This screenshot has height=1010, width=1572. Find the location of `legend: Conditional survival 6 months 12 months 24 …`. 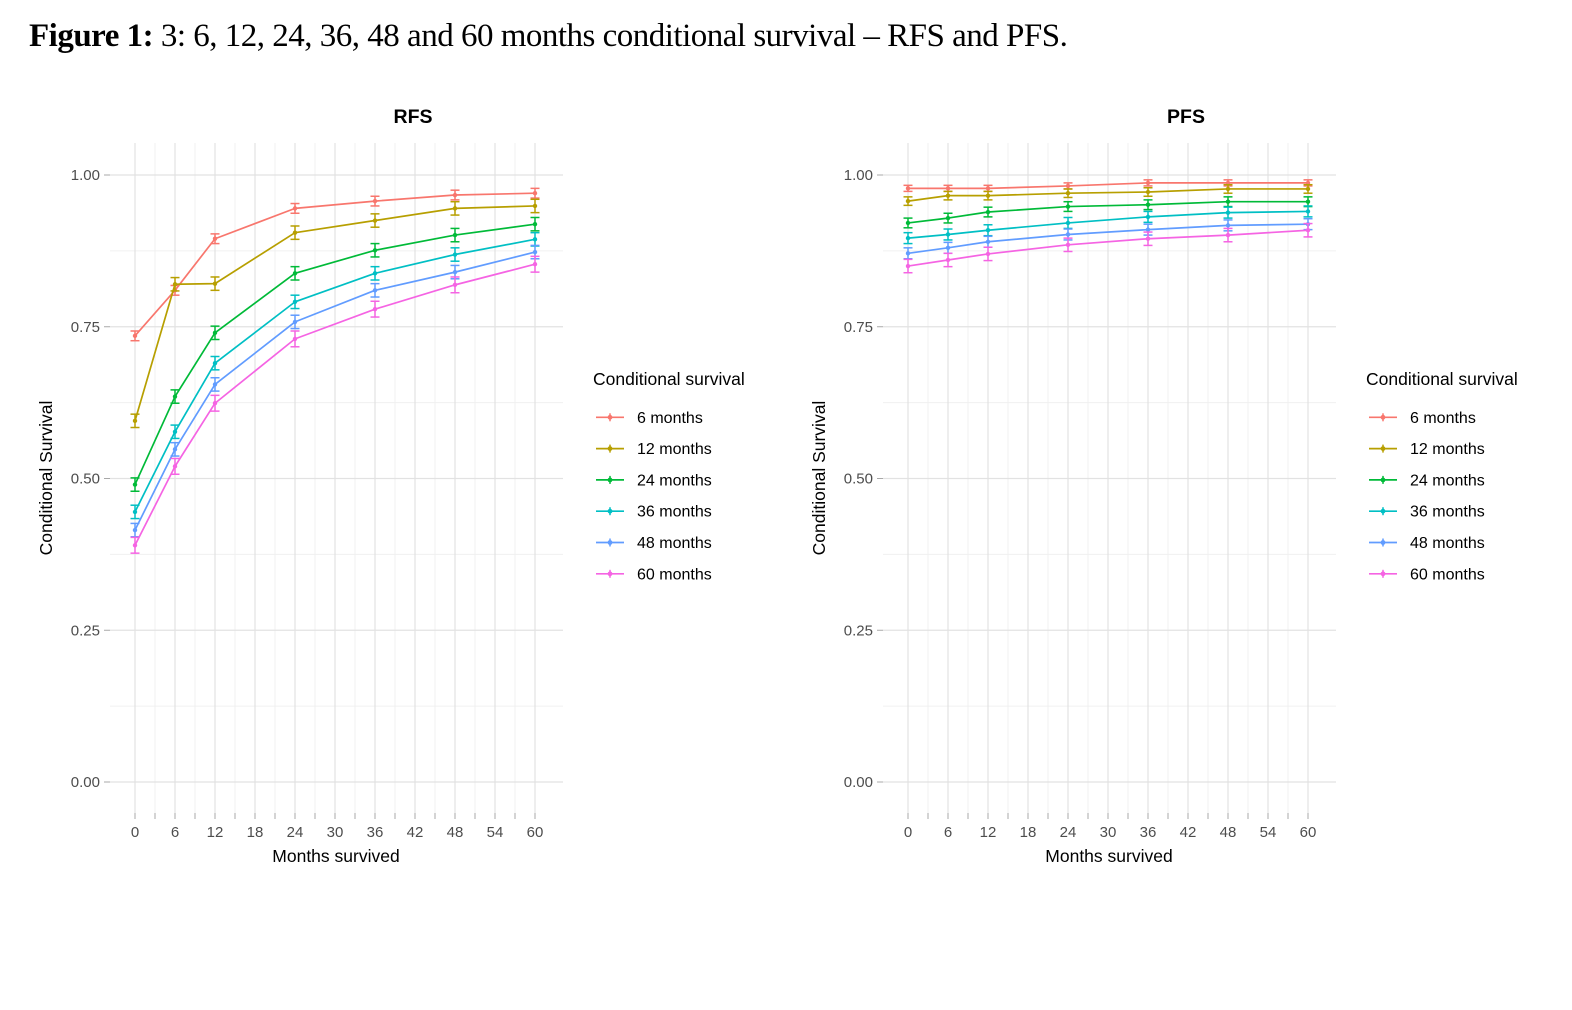

legend: Conditional survival 6 months 12 months 24 … is located at coordinates (1442, 476).